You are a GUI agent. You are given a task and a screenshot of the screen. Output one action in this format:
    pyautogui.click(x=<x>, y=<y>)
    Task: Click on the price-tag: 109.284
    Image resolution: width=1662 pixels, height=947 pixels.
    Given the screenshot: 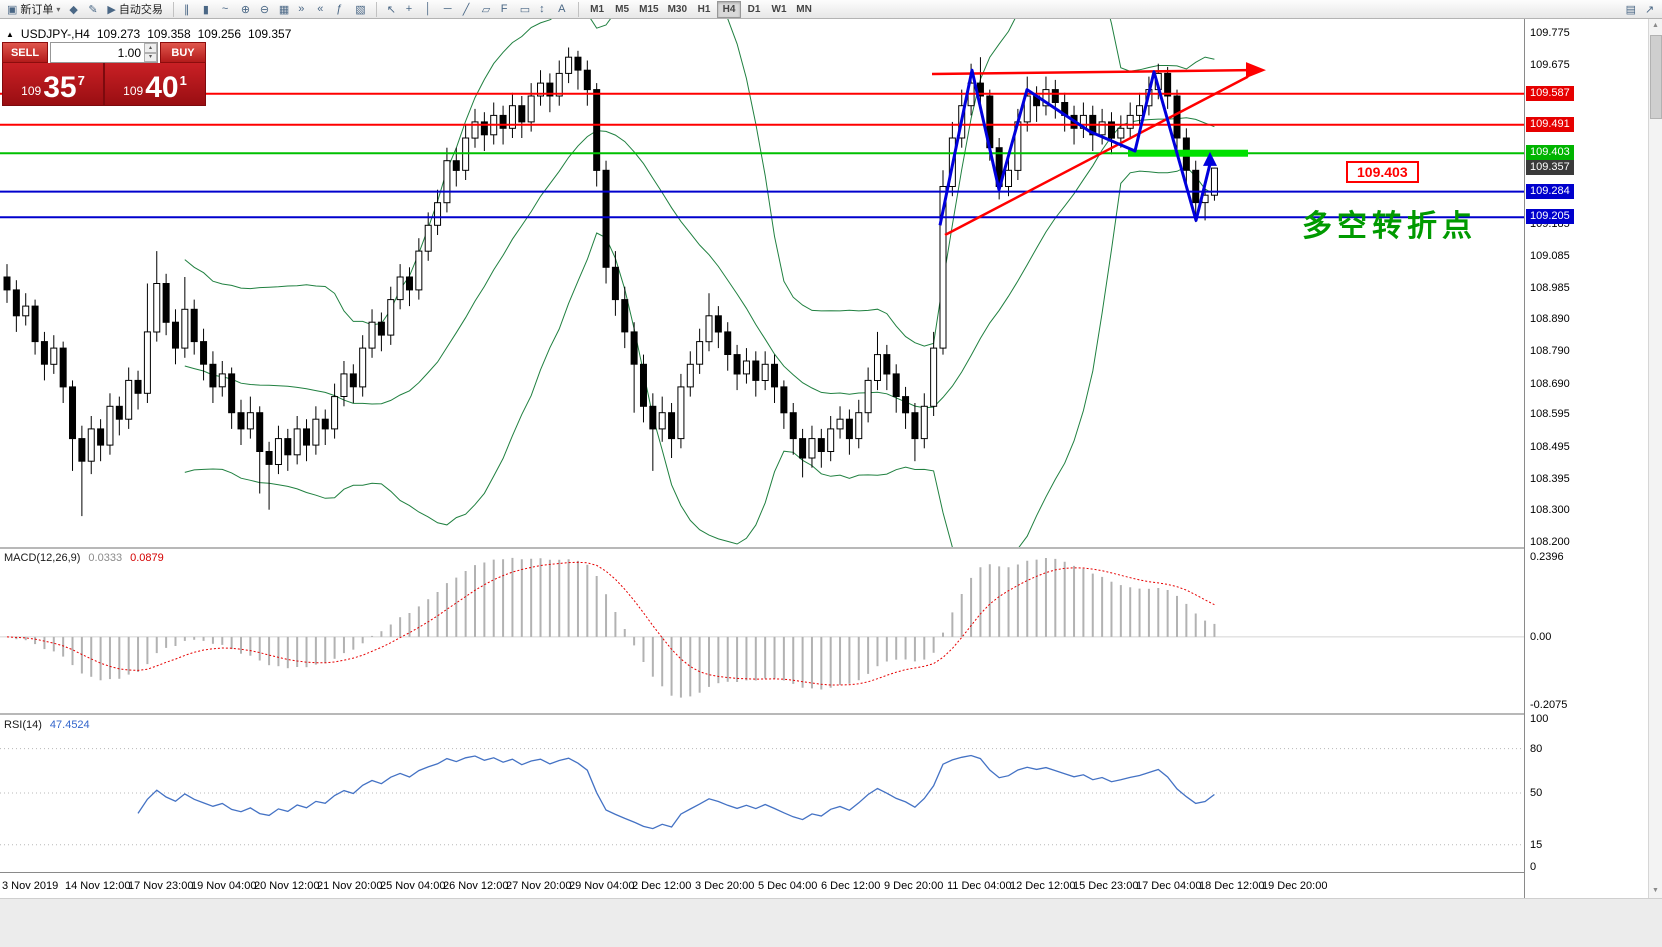 What is the action you would take?
    pyautogui.click(x=1550, y=191)
    